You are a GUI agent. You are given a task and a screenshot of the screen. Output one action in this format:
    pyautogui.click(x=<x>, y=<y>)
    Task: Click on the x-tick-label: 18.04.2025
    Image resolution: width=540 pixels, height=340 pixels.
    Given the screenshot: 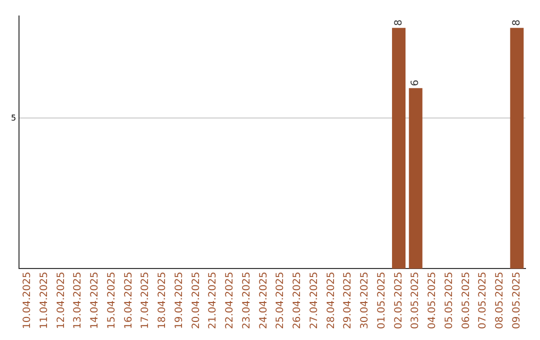 What is the action you would take?
    pyautogui.click(x=162, y=301)
    